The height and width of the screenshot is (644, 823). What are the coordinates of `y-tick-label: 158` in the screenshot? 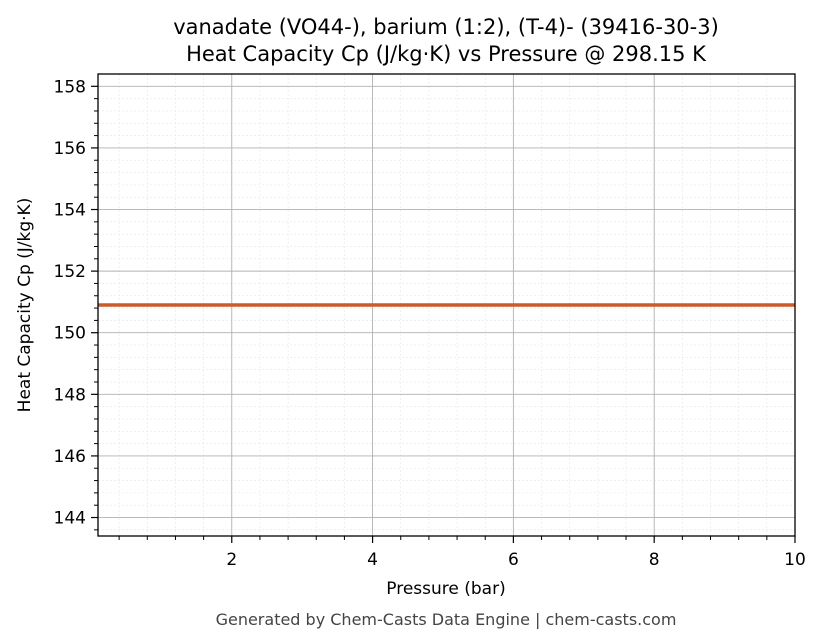 It's located at (70, 87).